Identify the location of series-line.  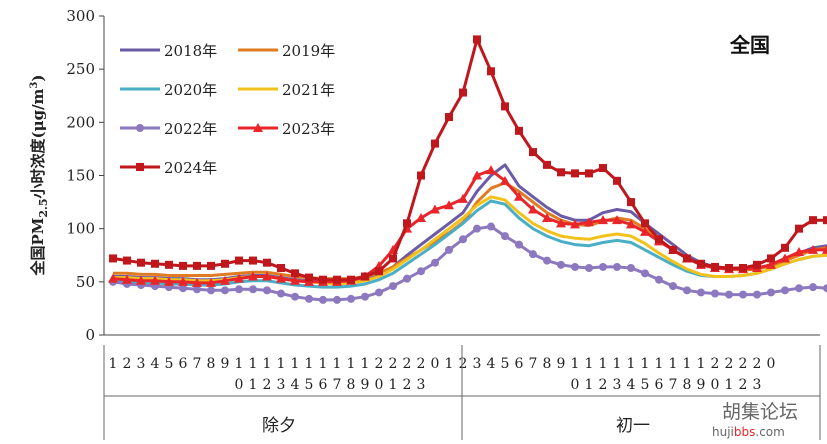
(469, 263).